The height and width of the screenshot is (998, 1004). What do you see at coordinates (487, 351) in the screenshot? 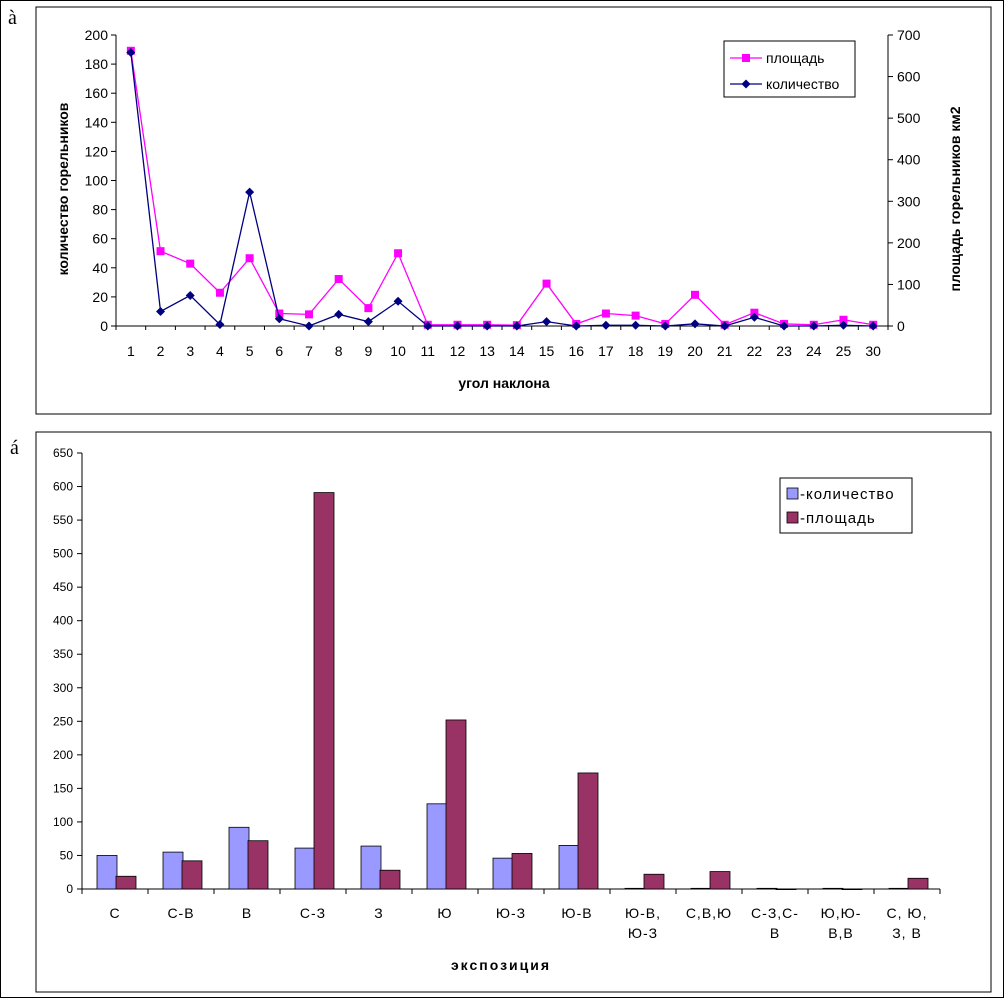
I see `x-tick-label: 13` at bounding box center [487, 351].